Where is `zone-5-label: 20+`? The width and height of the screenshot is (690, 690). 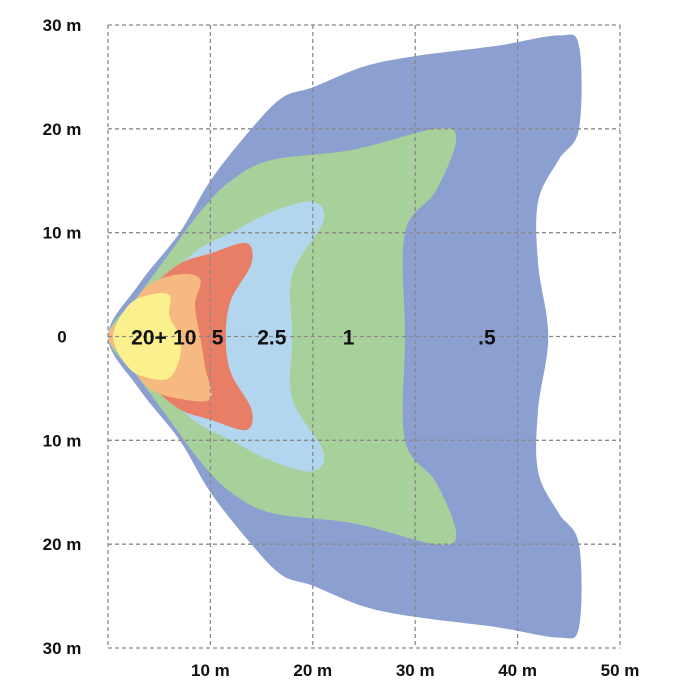 zone-5-label: 20+ is located at coordinates (149, 338).